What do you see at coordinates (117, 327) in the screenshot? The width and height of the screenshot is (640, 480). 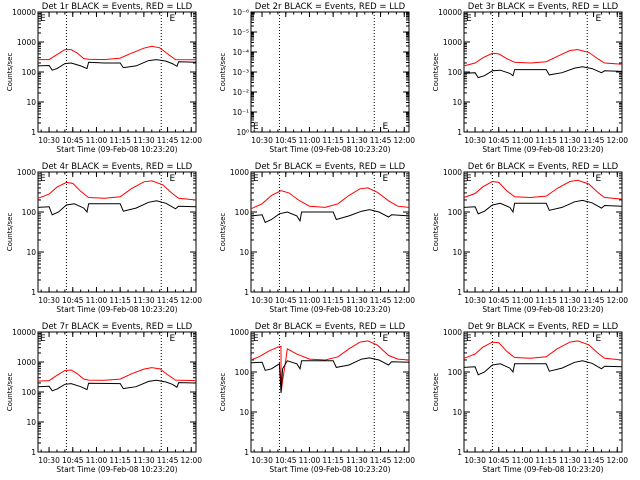 I see `chart-title: Det 7r BLACK = Events, RED = LLD` at bounding box center [117, 327].